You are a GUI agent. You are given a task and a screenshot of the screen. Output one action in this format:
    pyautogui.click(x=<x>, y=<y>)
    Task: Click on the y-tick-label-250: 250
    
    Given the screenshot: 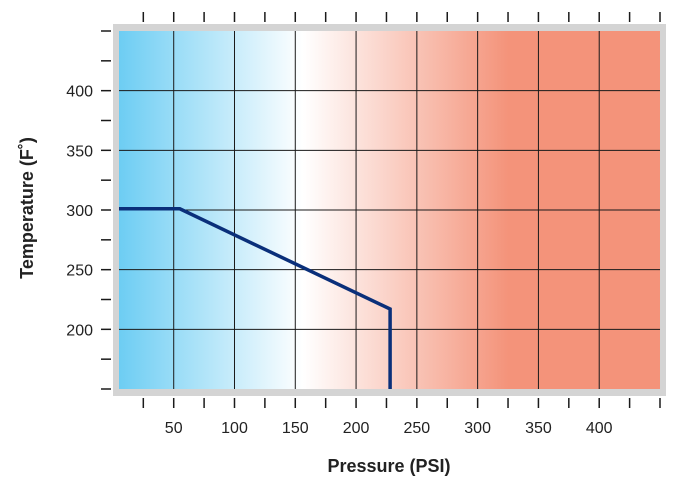 What is the action you would take?
    pyautogui.click(x=79, y=271)
    